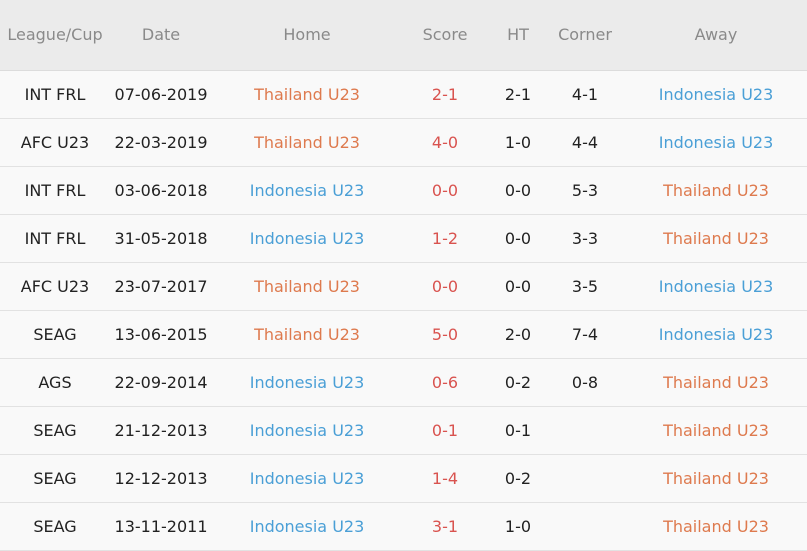 This screenshot has width=807, height=551. Describe the element at coordinates (445, 34) in the screenshot. I see `header-score: Score` at that location.